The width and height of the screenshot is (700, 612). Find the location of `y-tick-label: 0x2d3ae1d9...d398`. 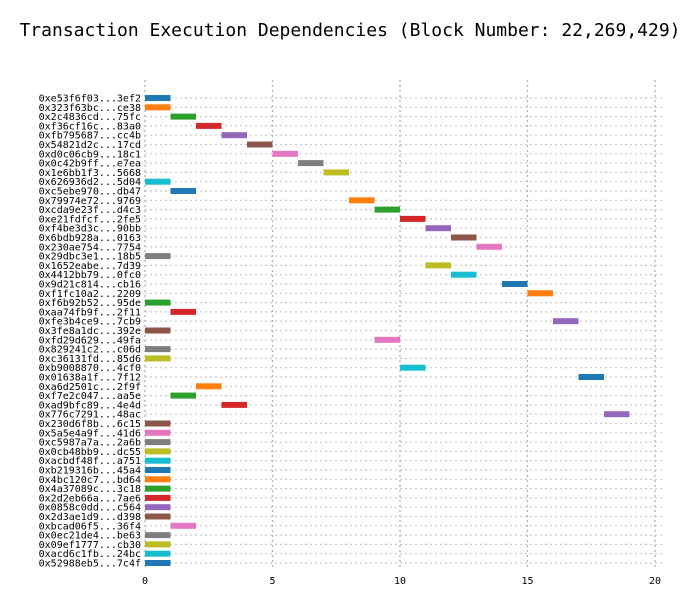

y-tick-label: 0x2d3ae1d9...d398 is located at coordinates (90, 517).